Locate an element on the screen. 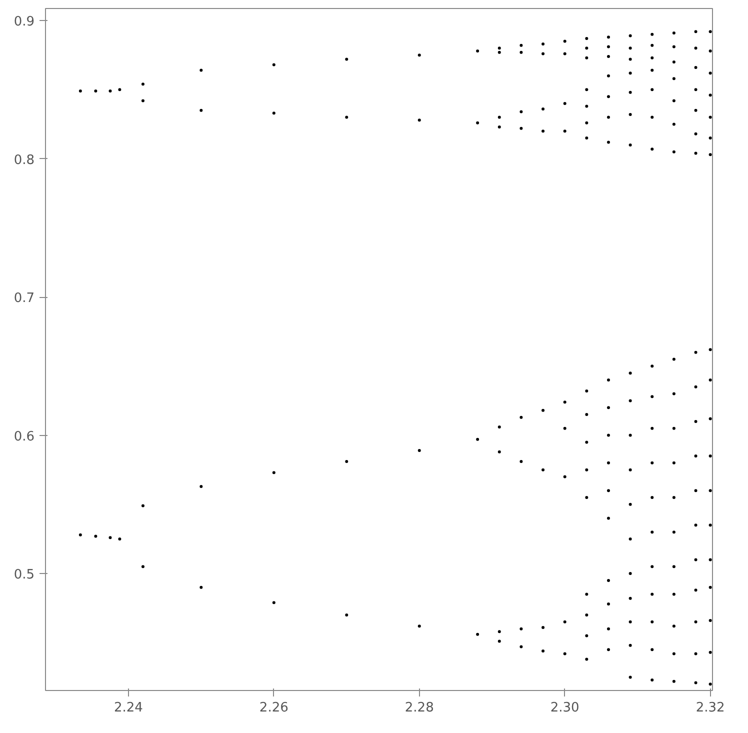 This screenshot has height=733, width=748. x-tick-label: 2.28 is located at coordinates (419, 708).